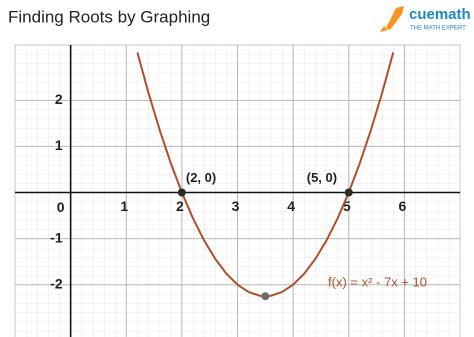 This screenshot has height=337, width=474. I want to click on x-tick-label: 3, so click(236, 206).